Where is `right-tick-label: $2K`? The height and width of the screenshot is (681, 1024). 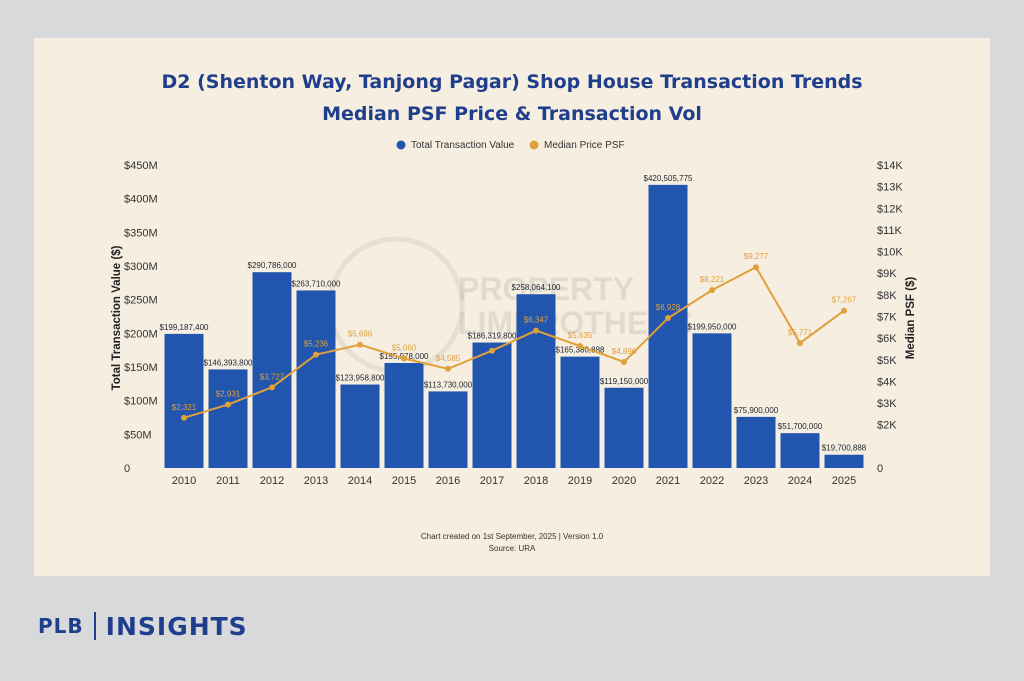
right-tick-label: $2K is located at coordinates (887, 426).